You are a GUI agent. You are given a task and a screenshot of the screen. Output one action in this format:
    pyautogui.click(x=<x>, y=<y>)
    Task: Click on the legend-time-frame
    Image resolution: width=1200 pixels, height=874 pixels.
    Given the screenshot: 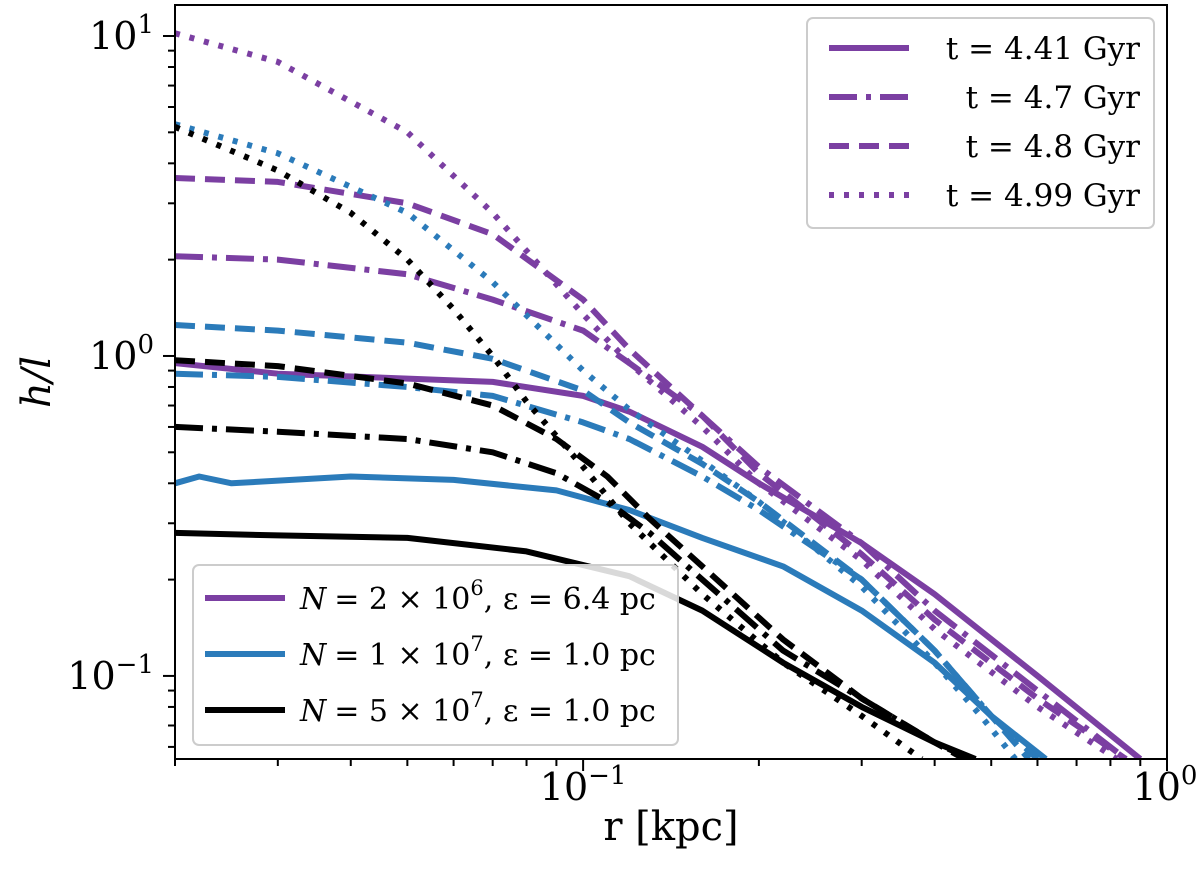 What is the action you would take?
    pyautogui.click(x=980, y=123)
    